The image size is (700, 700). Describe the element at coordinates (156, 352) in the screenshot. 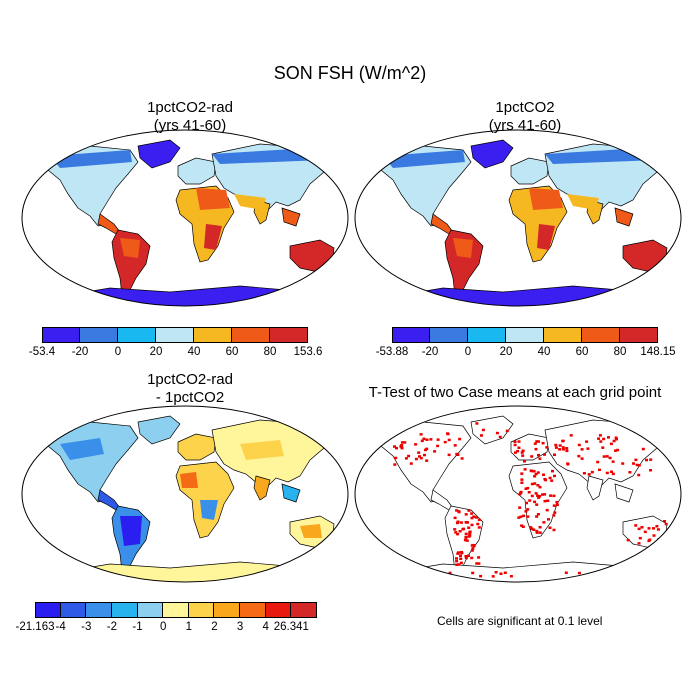

I see `colorbar-tick-label: 20` at that location.